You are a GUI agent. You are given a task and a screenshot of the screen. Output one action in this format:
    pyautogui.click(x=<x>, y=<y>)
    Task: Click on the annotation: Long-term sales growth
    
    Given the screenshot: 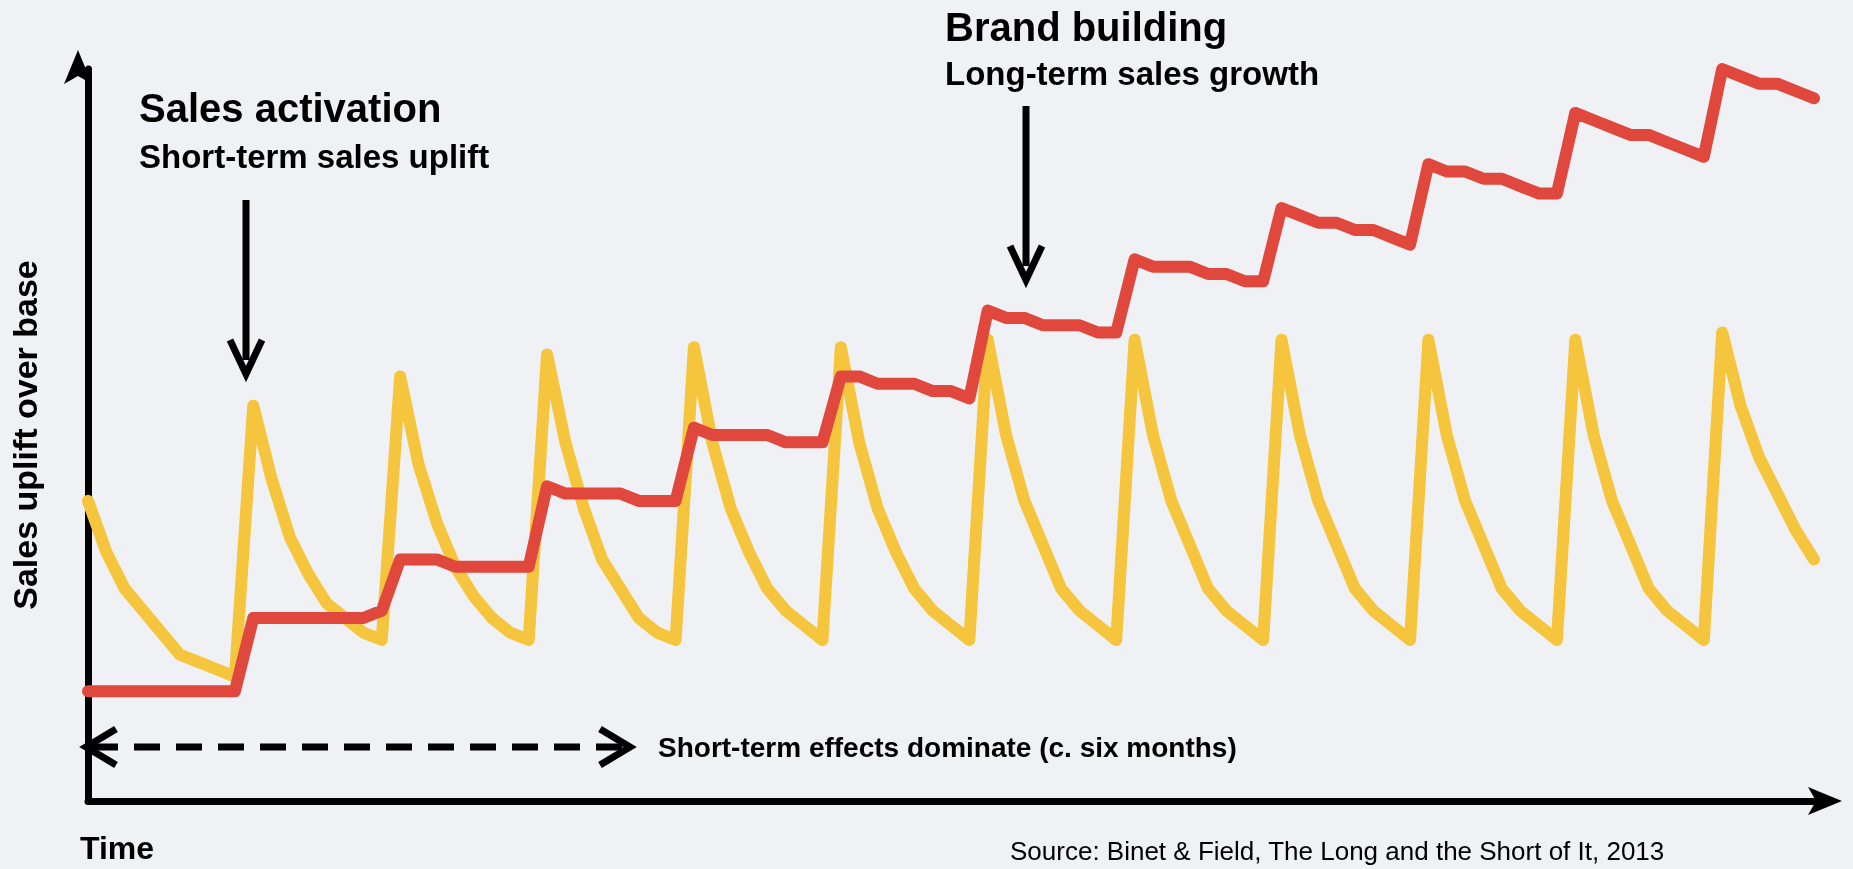 What is the action you would take?
    pyautogui.click(x=1132, y=73)
    